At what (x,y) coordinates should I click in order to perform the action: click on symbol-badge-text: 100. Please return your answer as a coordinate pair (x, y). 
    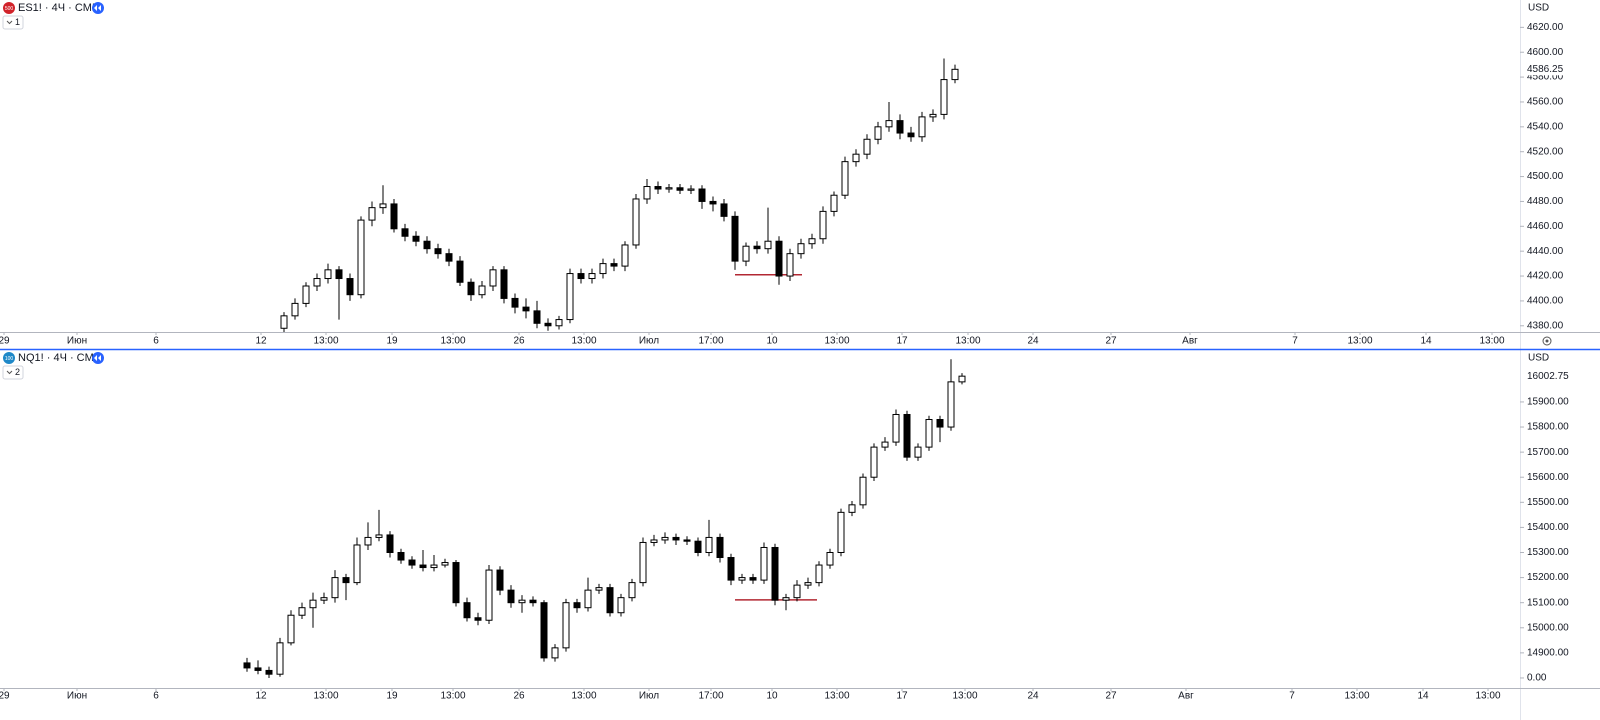
    Looking at the image, I should click on (9, 359).